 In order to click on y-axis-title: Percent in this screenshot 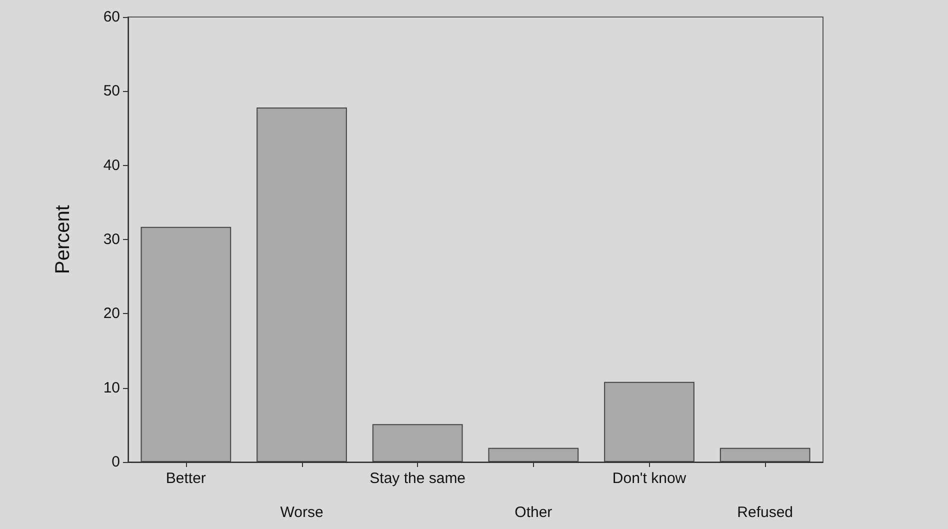, I will do `click(63, 239)`.